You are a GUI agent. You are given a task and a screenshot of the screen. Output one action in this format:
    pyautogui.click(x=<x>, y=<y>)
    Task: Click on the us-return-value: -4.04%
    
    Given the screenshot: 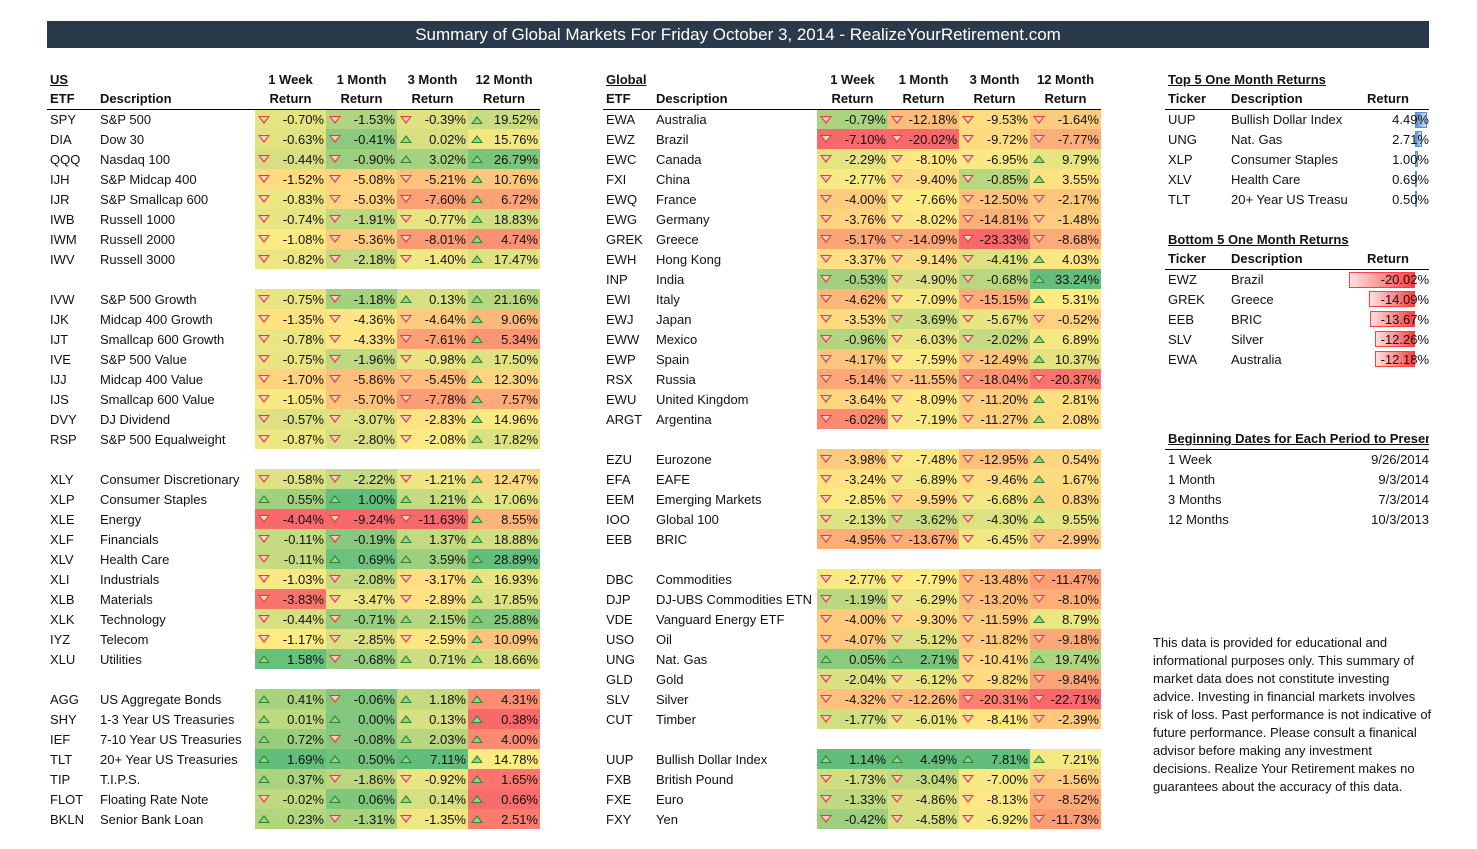 What is the action you would take?
    pyautogui.click(x=303, y=519)
    